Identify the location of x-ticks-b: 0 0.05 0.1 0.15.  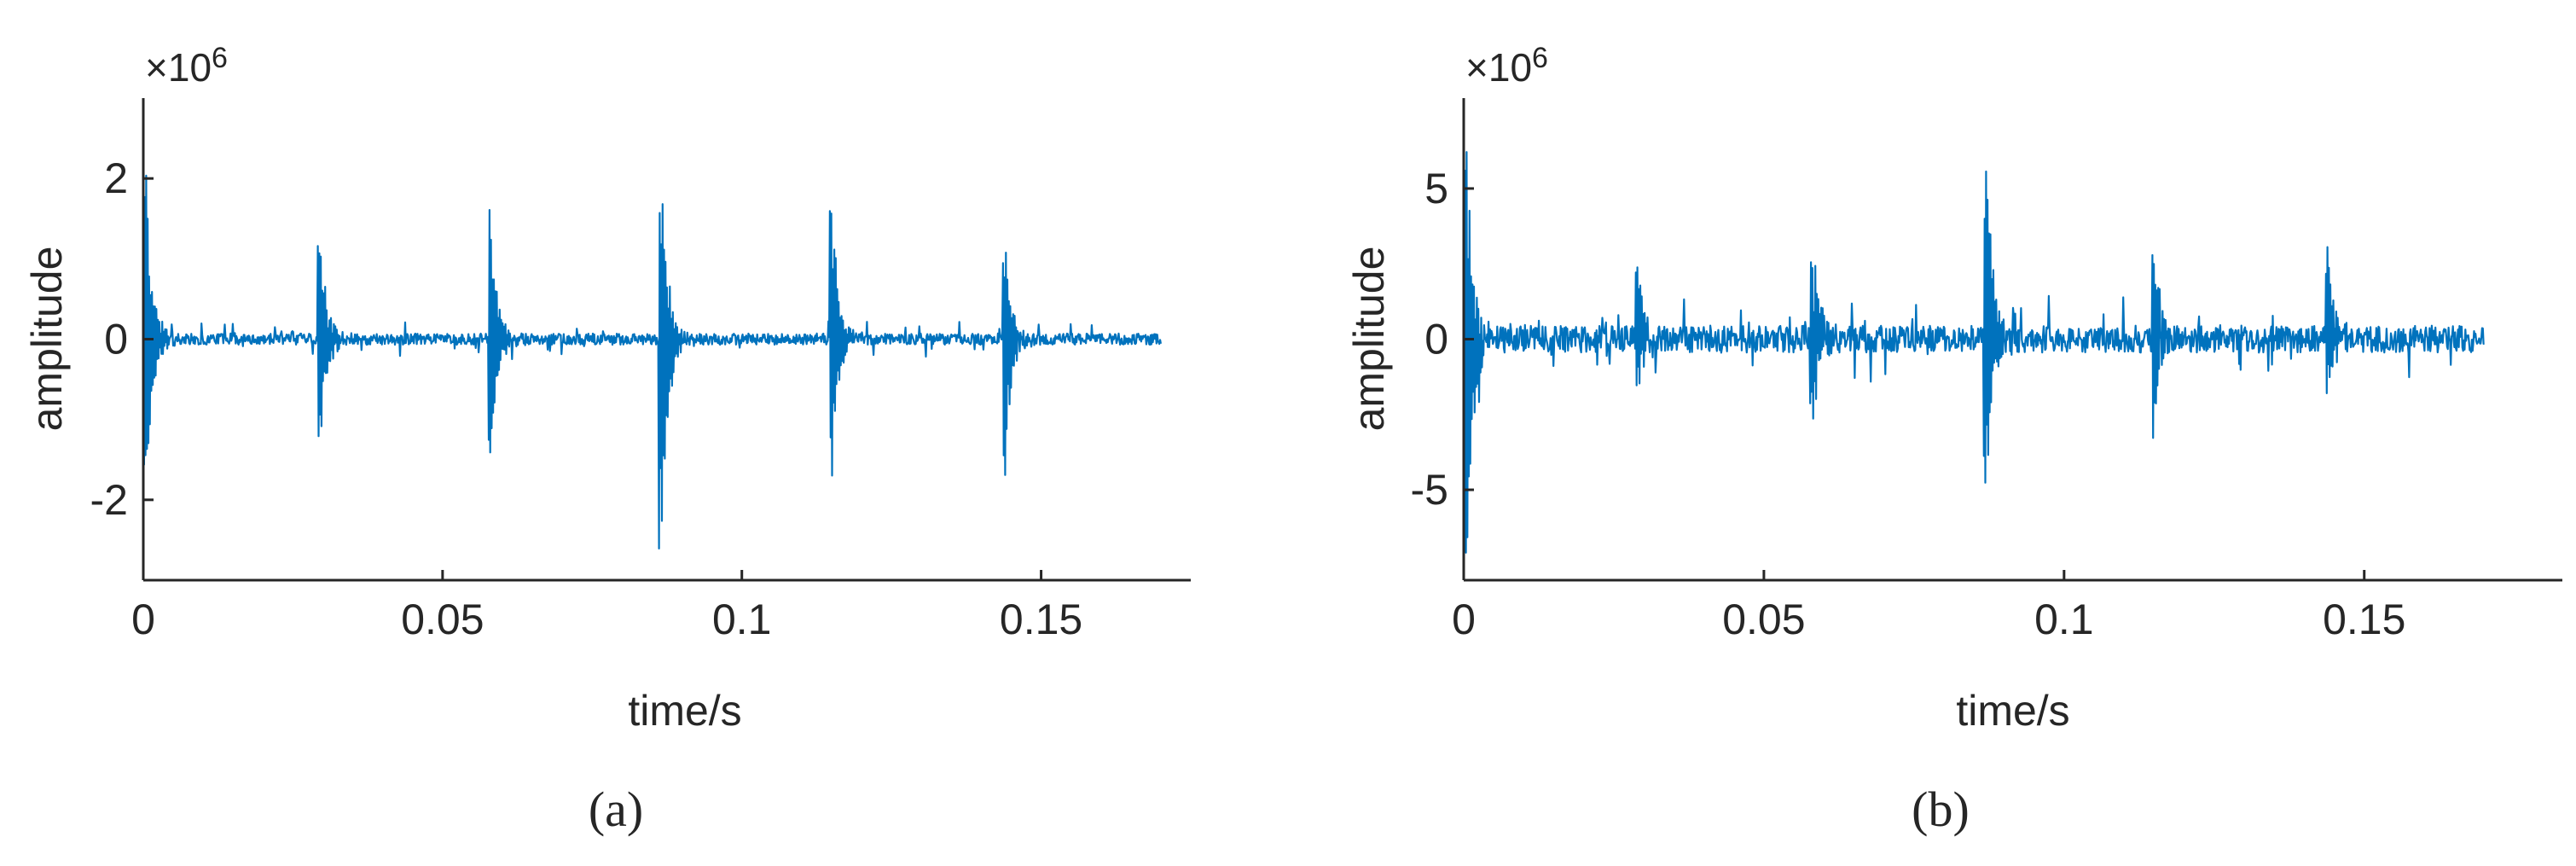
(1928, 606).